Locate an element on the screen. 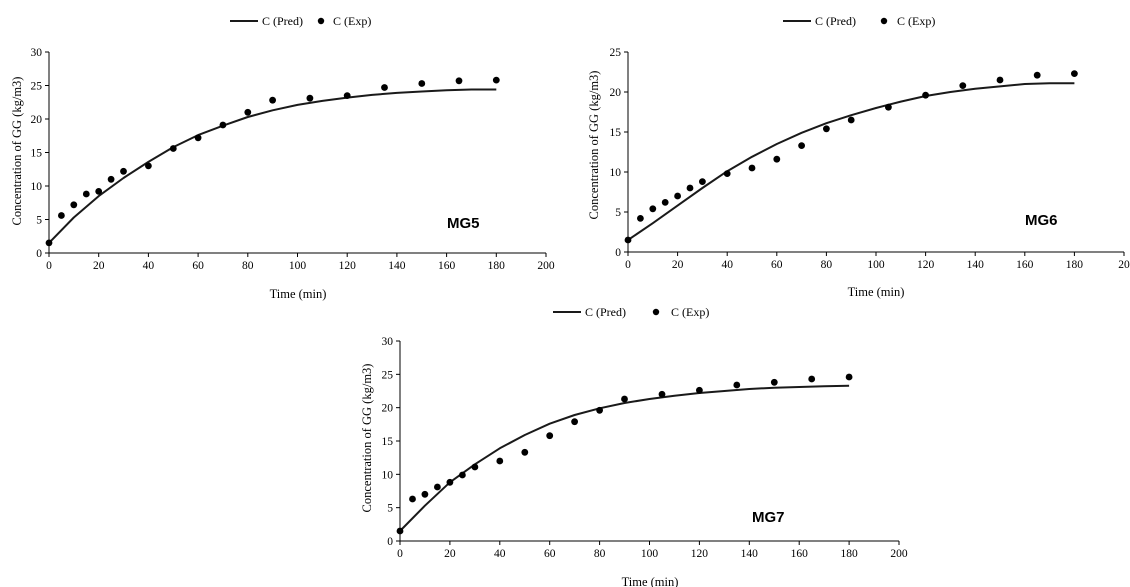 This screenshot has width=1130, height=587. x-tick-label: 140 is located at coordinates (976, 265).